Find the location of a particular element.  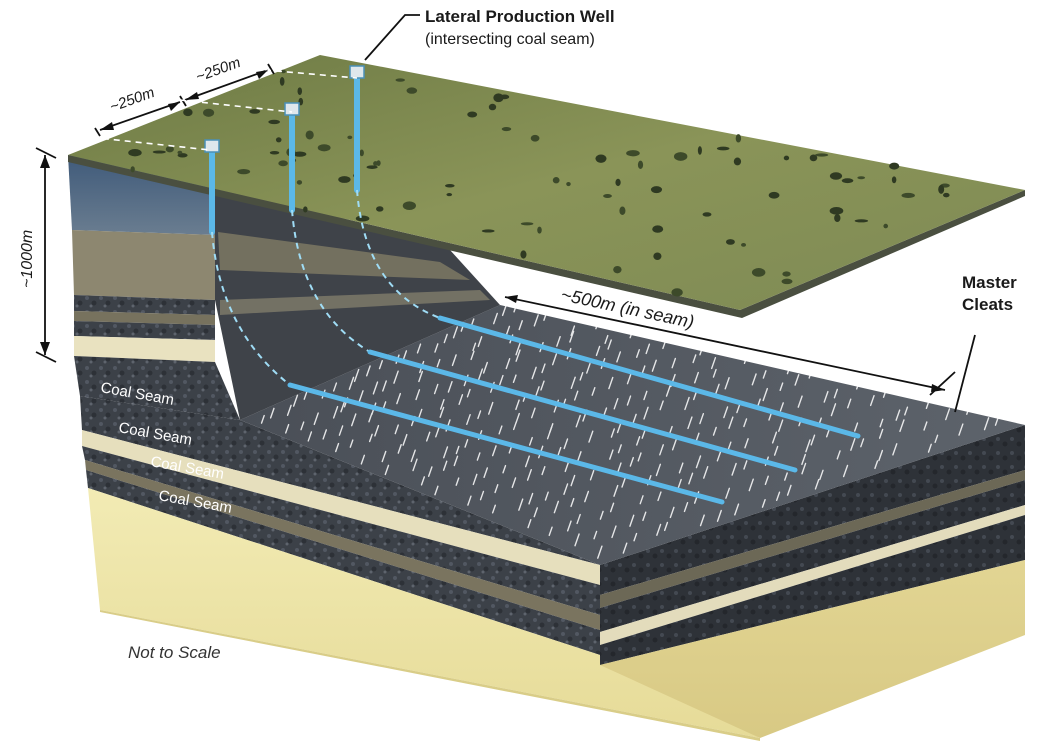

well-3-wellhead is located at coordinates (357, 72).